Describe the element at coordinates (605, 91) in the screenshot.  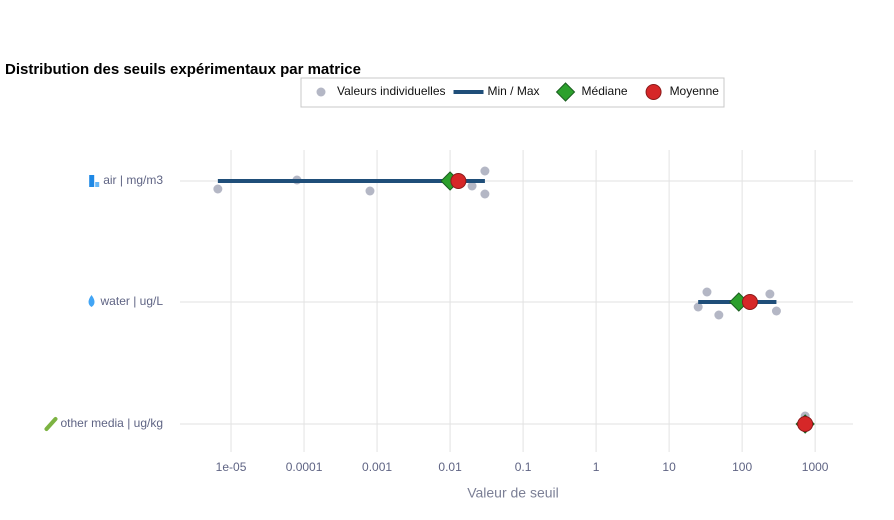
I see `legend-label: Médiane` at that location.